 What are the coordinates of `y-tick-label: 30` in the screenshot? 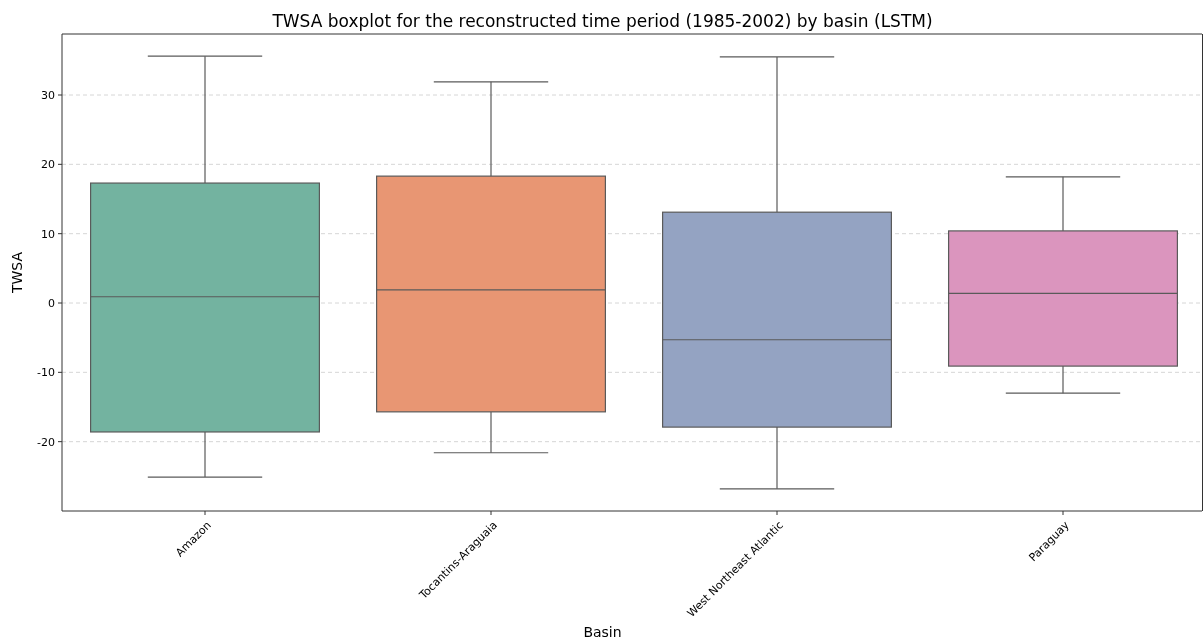 It's located at (48, 95).